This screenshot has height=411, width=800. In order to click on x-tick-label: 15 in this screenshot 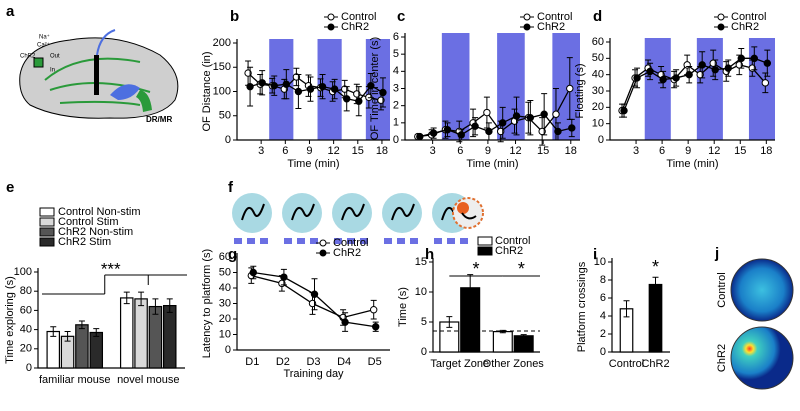, I will do `click(543, 151)`.